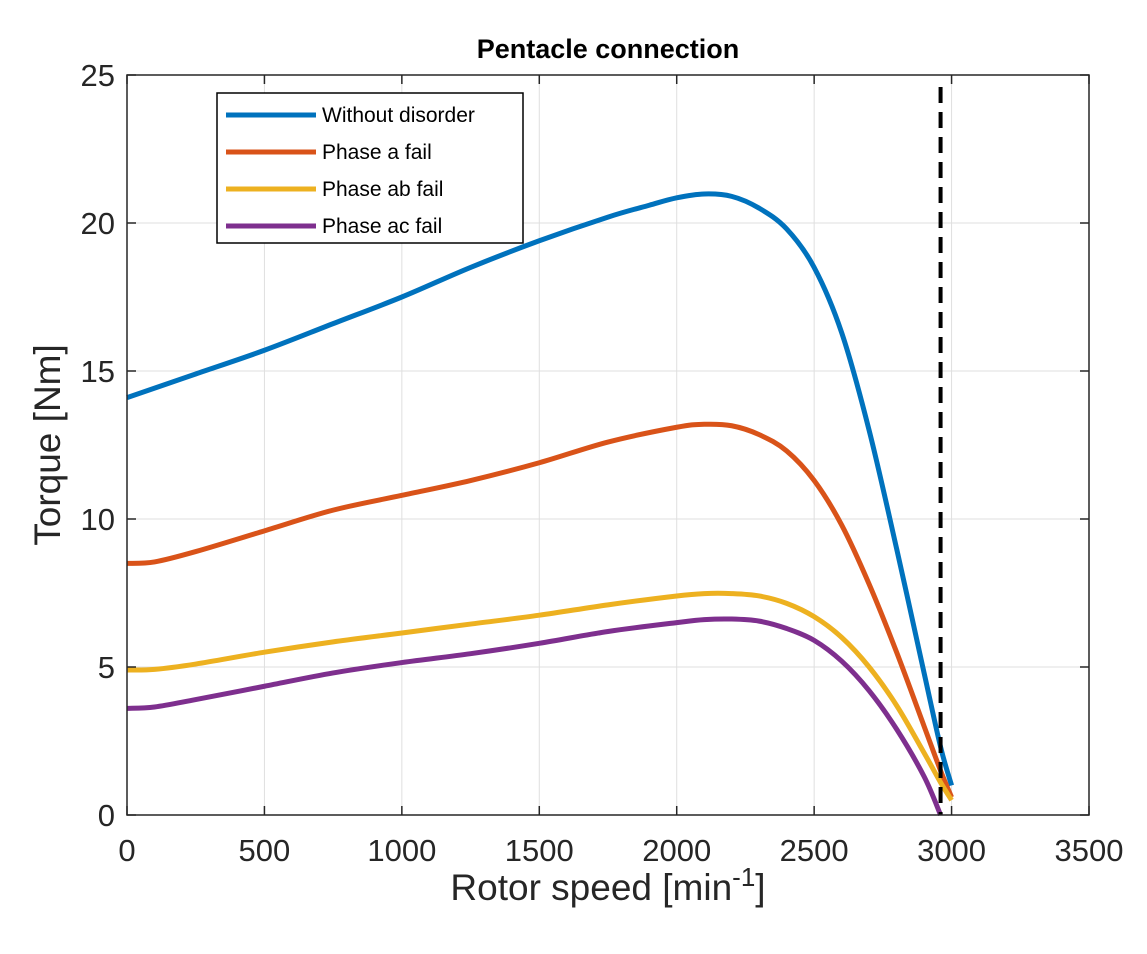 The height and width of the screenshot is (954, 1147). What do you see at coordinates (1089, 850) in the screenshot?
I see `x-tick-label: 3500` at bounding box center [1089, 850].